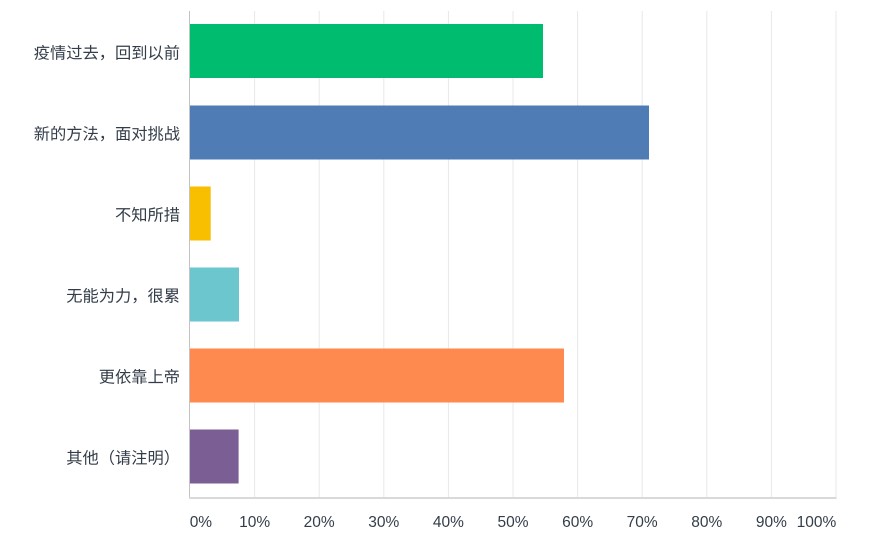 Image resolution: width=891 pixels, height=555 pixels. What do you see at coordinates (577, 522) in the screenshot?
I see `svg-text: 60%` at bounding box center [577, 522].